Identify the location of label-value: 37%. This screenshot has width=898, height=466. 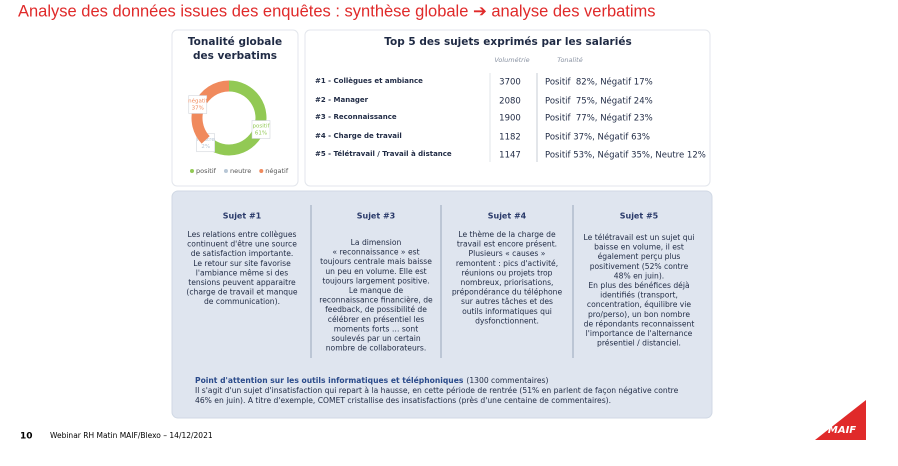
(198, 108).